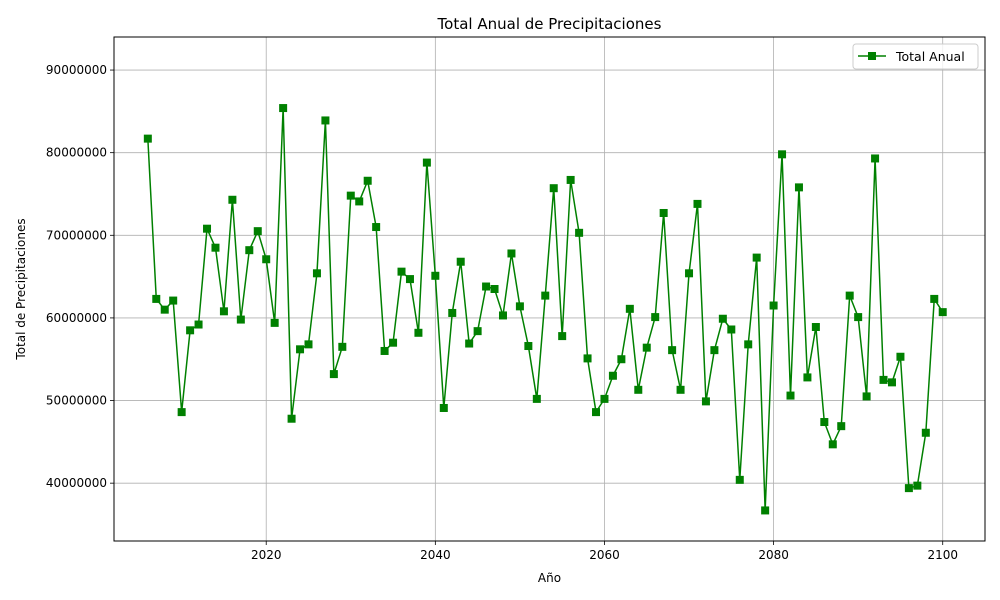  I want to click on legend-box, so click(915, 56).